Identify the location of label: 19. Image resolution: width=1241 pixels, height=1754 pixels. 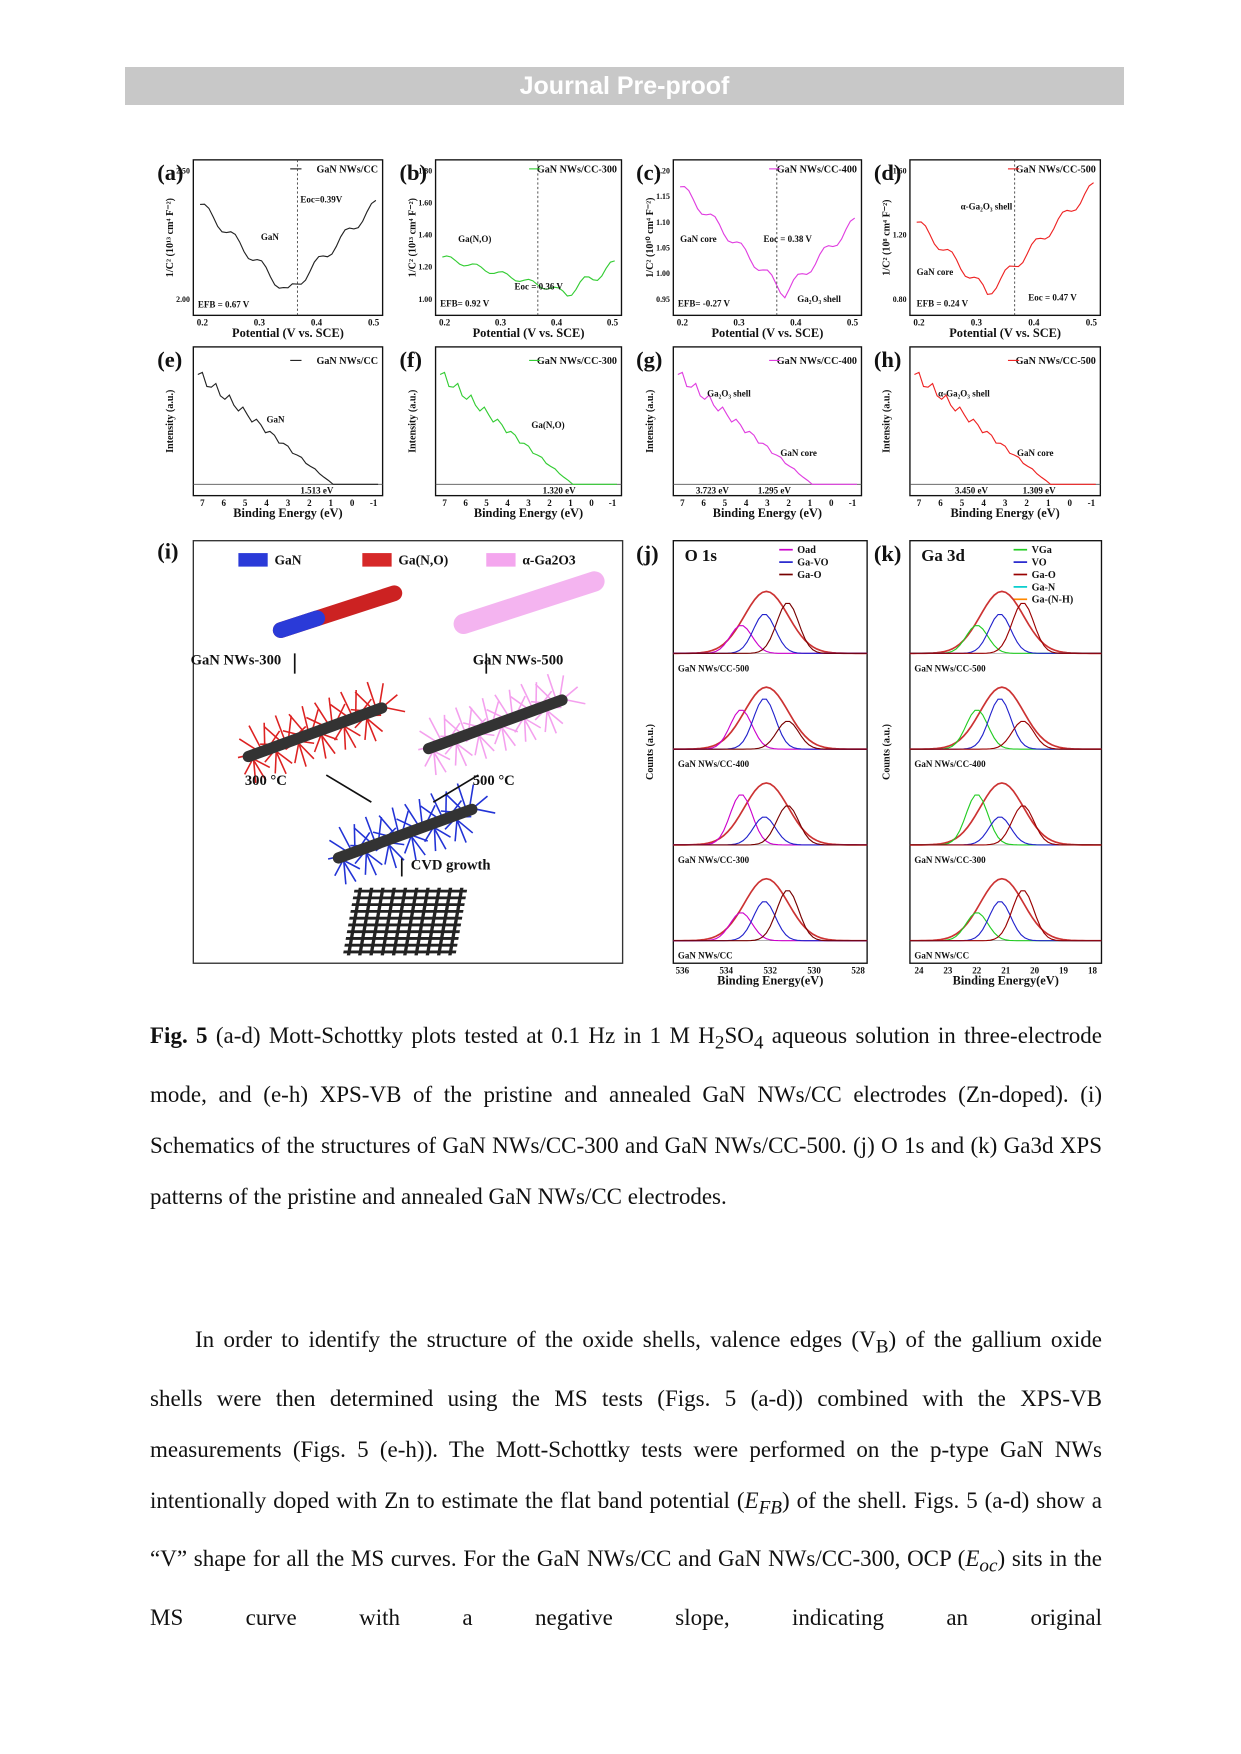
(1064, 970).